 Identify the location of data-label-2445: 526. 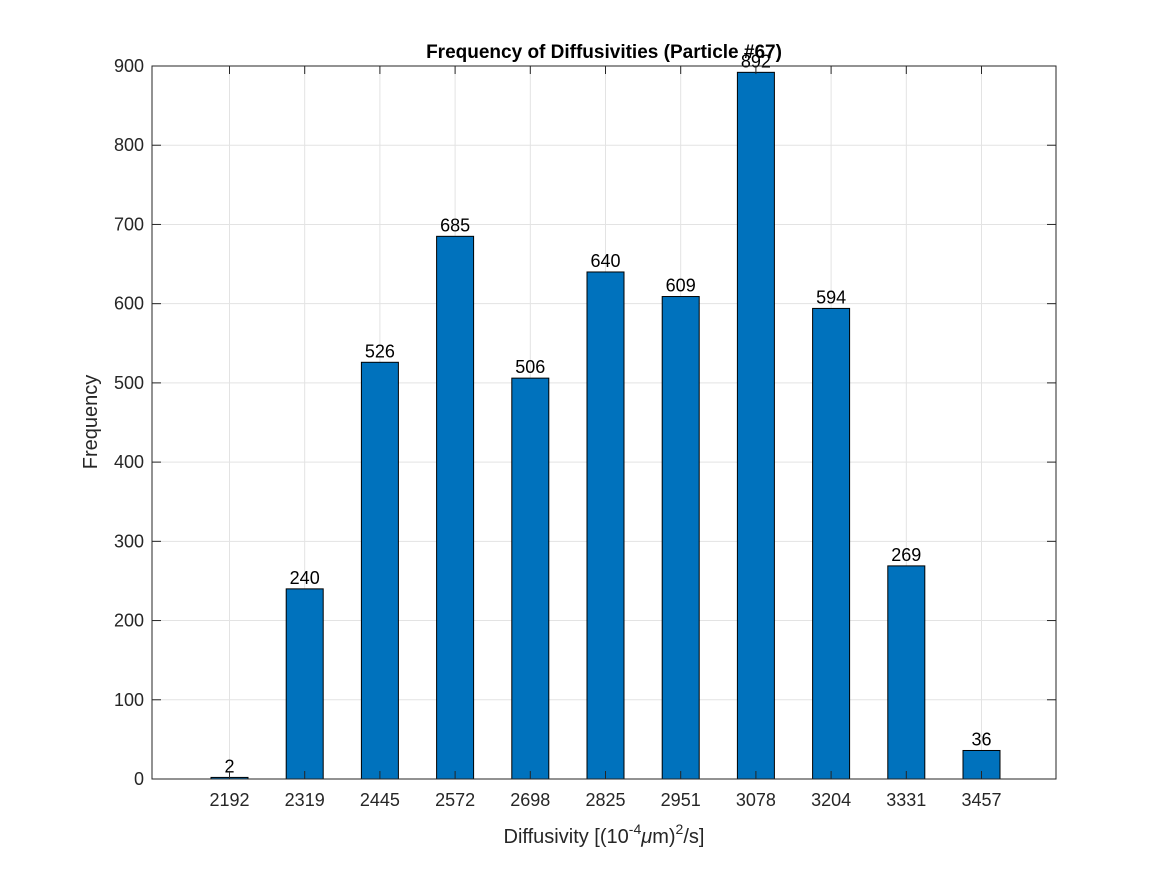
(380, 351).